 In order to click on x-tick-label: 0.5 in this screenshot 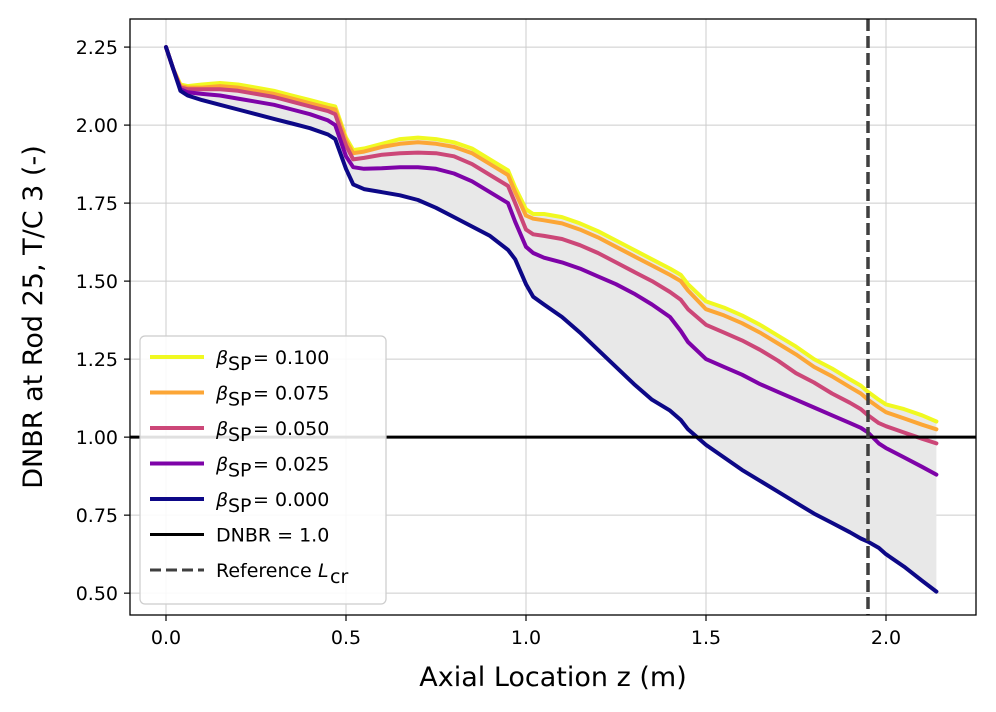, I will do `click(346, 638)`.